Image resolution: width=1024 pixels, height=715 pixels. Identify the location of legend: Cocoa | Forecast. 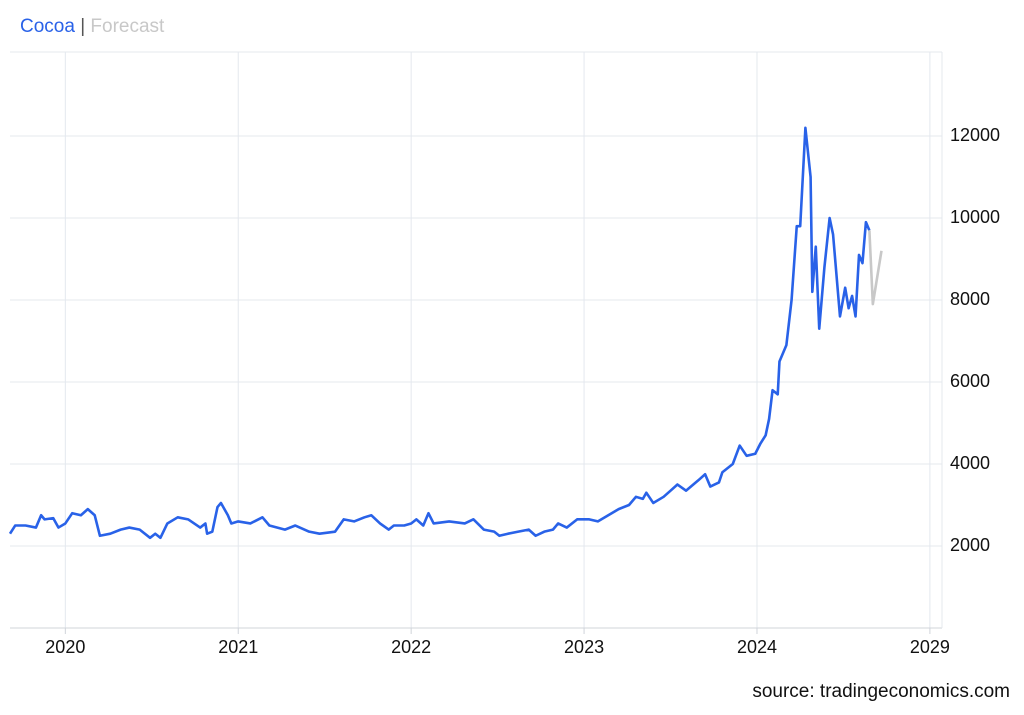
(92, 26).